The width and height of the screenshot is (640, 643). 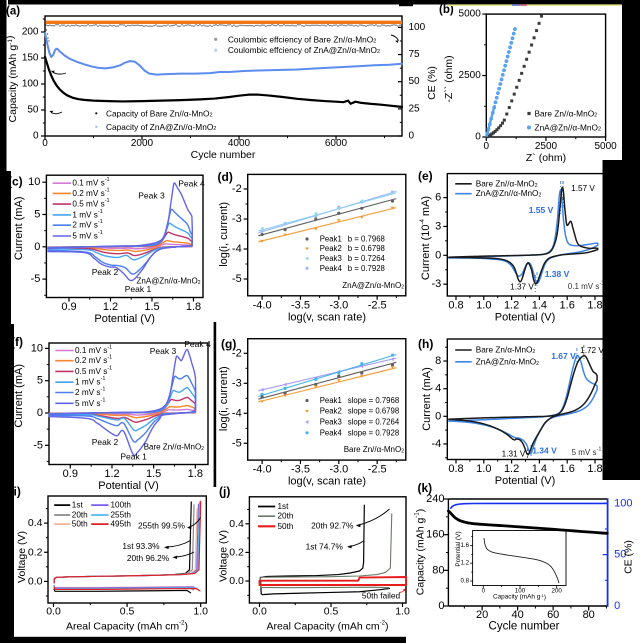 I want to click on svg-text: ZnA@Zn/α-MnO2, so click(x=507, y=362).